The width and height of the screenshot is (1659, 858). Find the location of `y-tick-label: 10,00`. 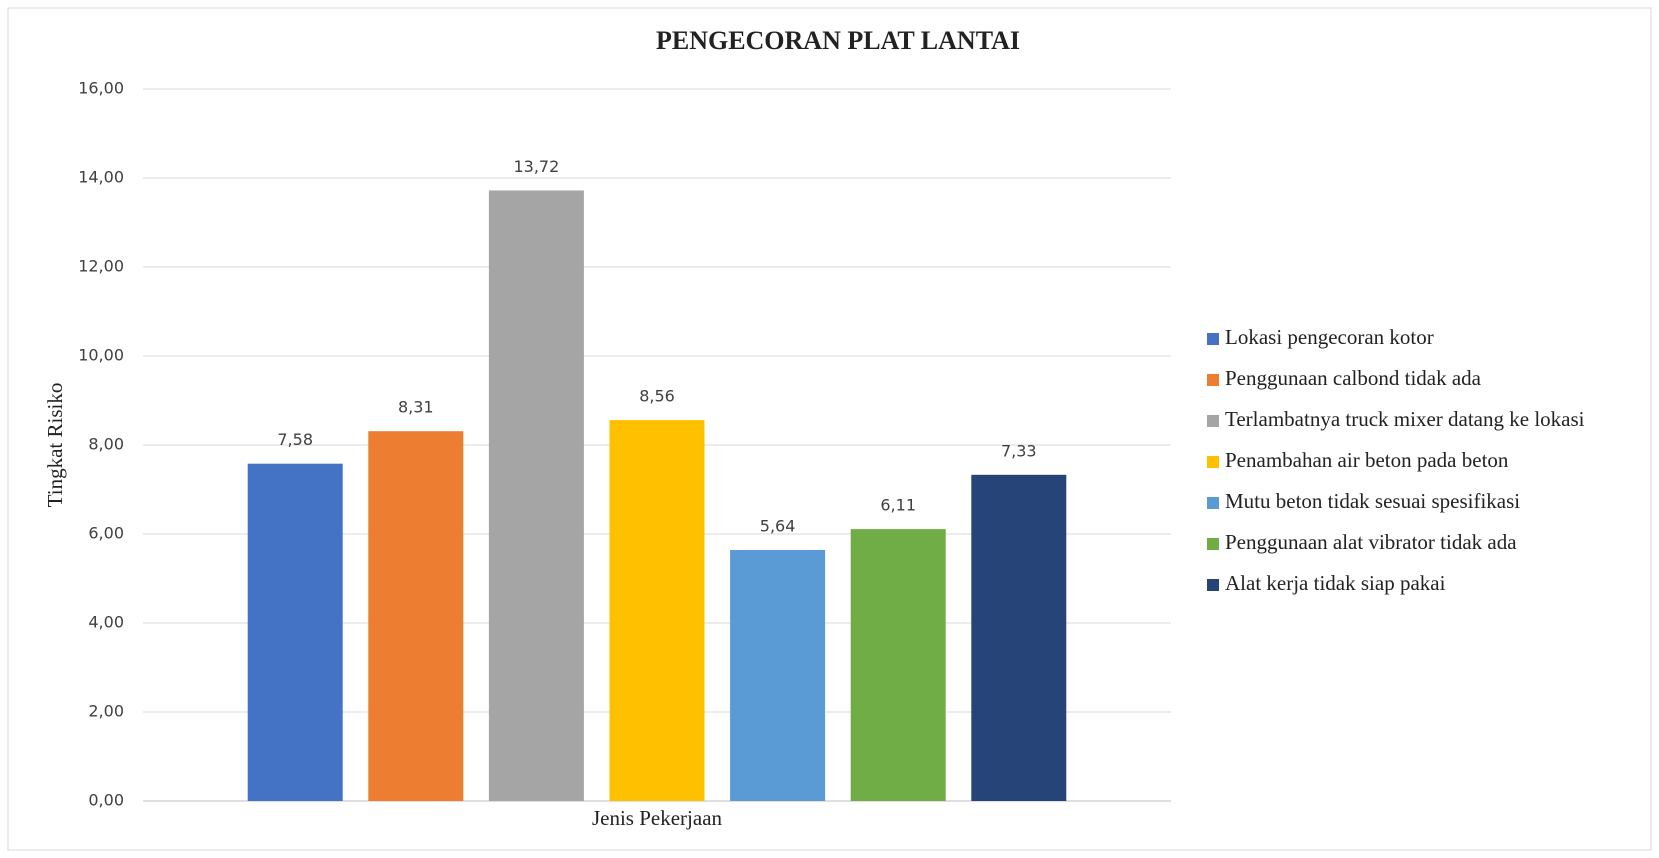

y-tick-label: 10,00 is located at coordinates (101, 355).